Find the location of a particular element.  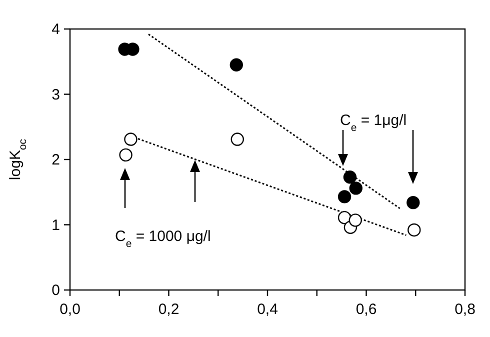

y-tick-label: 0 is located at coordinates (56, 290).